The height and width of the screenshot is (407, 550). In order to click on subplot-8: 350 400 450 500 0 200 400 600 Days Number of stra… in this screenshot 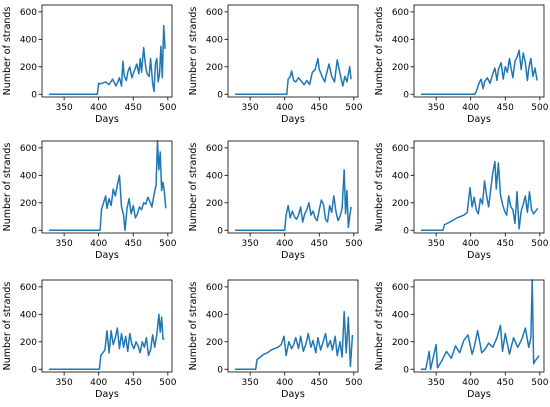, I will do `click(275, 339)`.